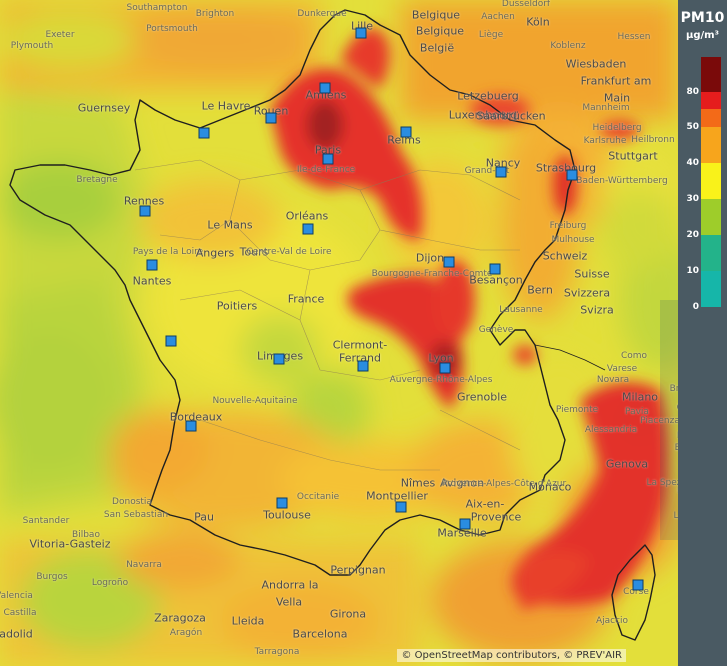 The image size is (727, 666). What do you see at coordinates (568, 226) in the screenshot?
I see `city-label: Freiburg` at bounding box center [568, 226].